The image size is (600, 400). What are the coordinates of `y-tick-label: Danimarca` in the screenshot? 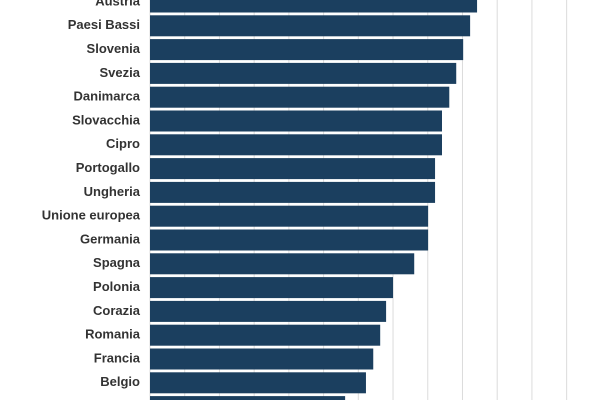 It's located at (107, 96).